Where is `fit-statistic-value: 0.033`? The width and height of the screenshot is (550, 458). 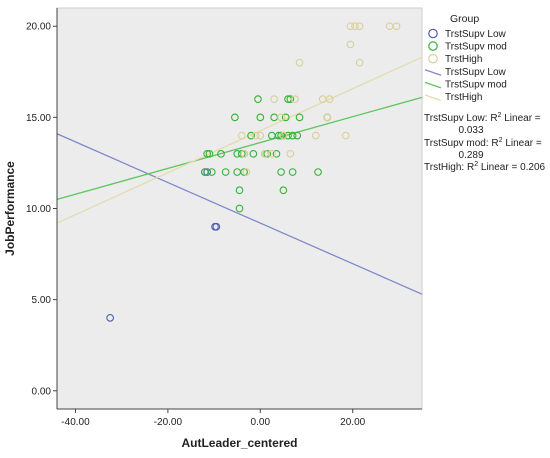 fit-statistic-value: 0.033 is located at coordinates (470, 130).